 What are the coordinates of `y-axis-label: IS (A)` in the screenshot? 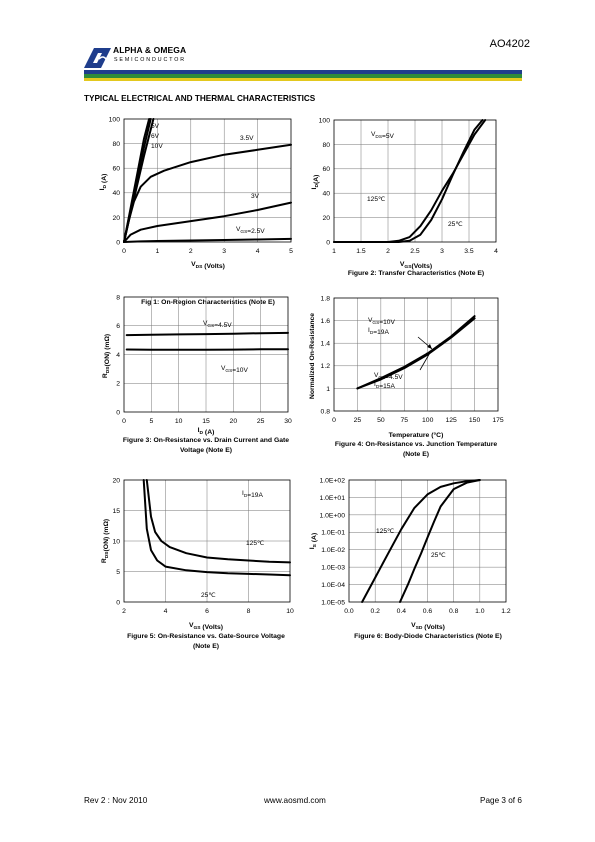 It's located at (313, 541).